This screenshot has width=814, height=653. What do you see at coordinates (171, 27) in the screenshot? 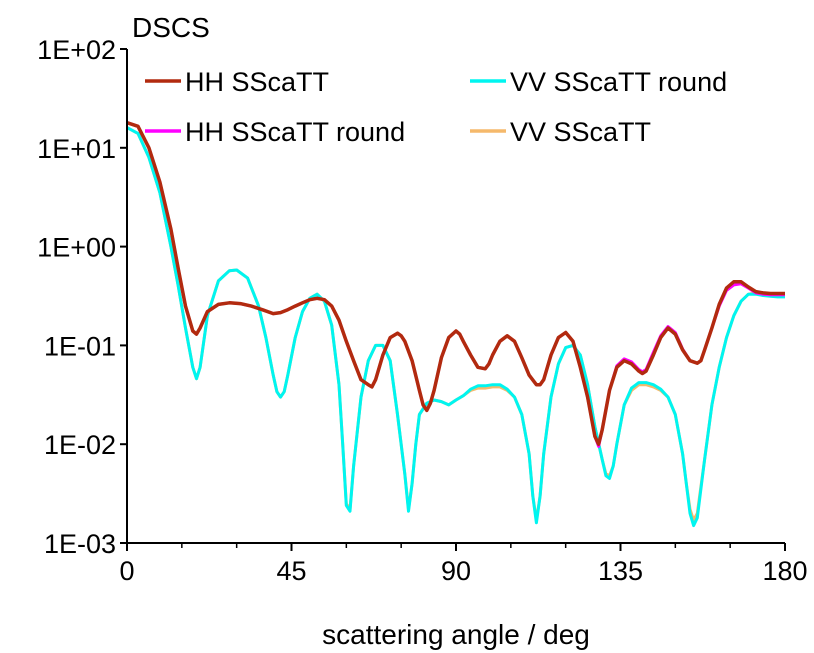
I see `y-axis-title: DSCS` at bounding box center [171, 27].